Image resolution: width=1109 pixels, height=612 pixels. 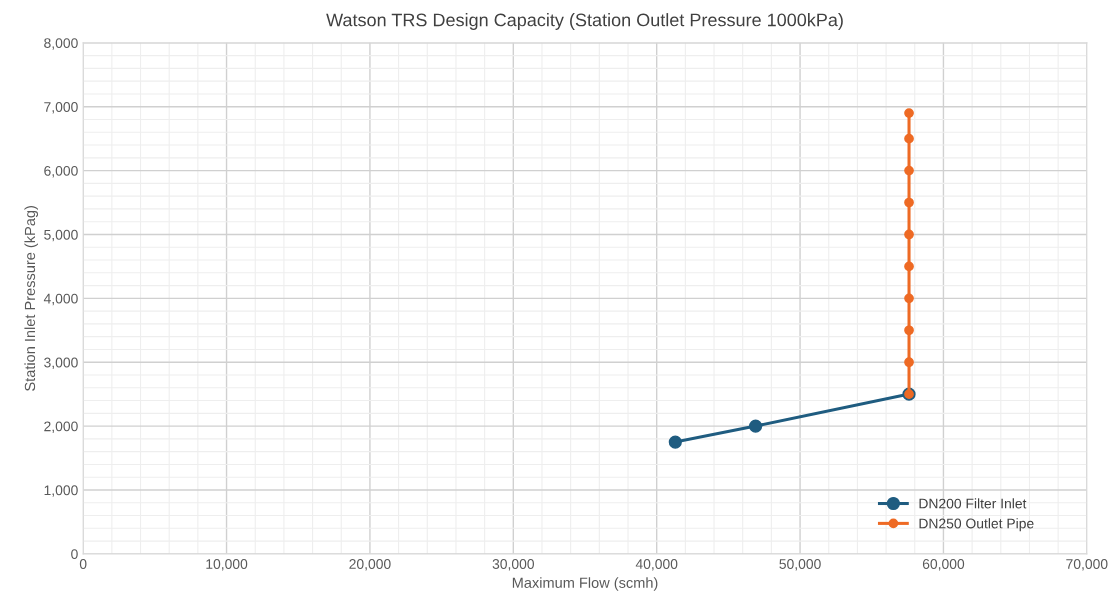 I want to click on legend-label: DN250 Outlet Pipe, so click(x=976, y=525).